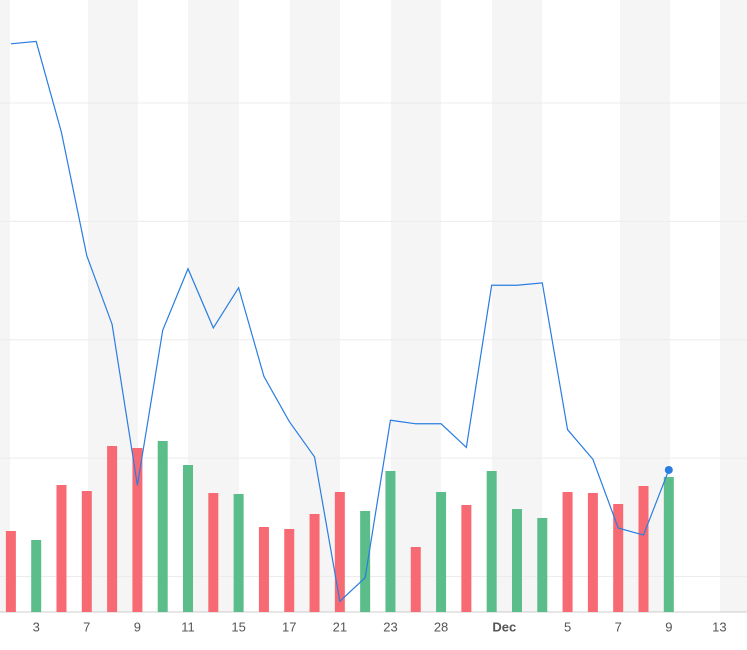 This screenshot has width=747, height=650. I want to click on x-tick-label: 13, so click(719, 626).